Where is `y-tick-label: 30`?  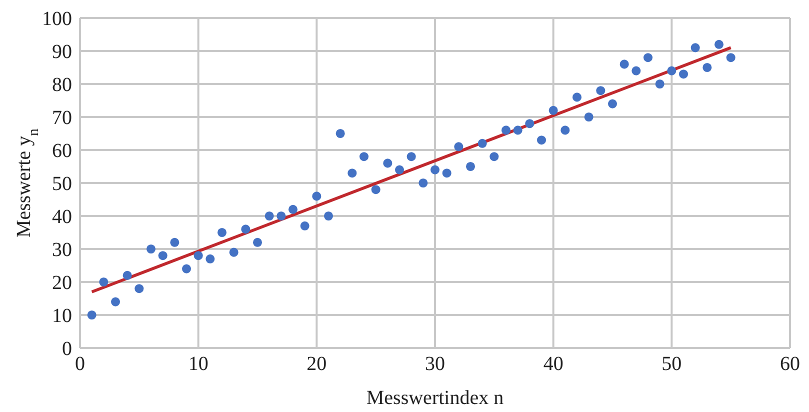
y-tick-label: 30 is located at coordinates (62, 250).